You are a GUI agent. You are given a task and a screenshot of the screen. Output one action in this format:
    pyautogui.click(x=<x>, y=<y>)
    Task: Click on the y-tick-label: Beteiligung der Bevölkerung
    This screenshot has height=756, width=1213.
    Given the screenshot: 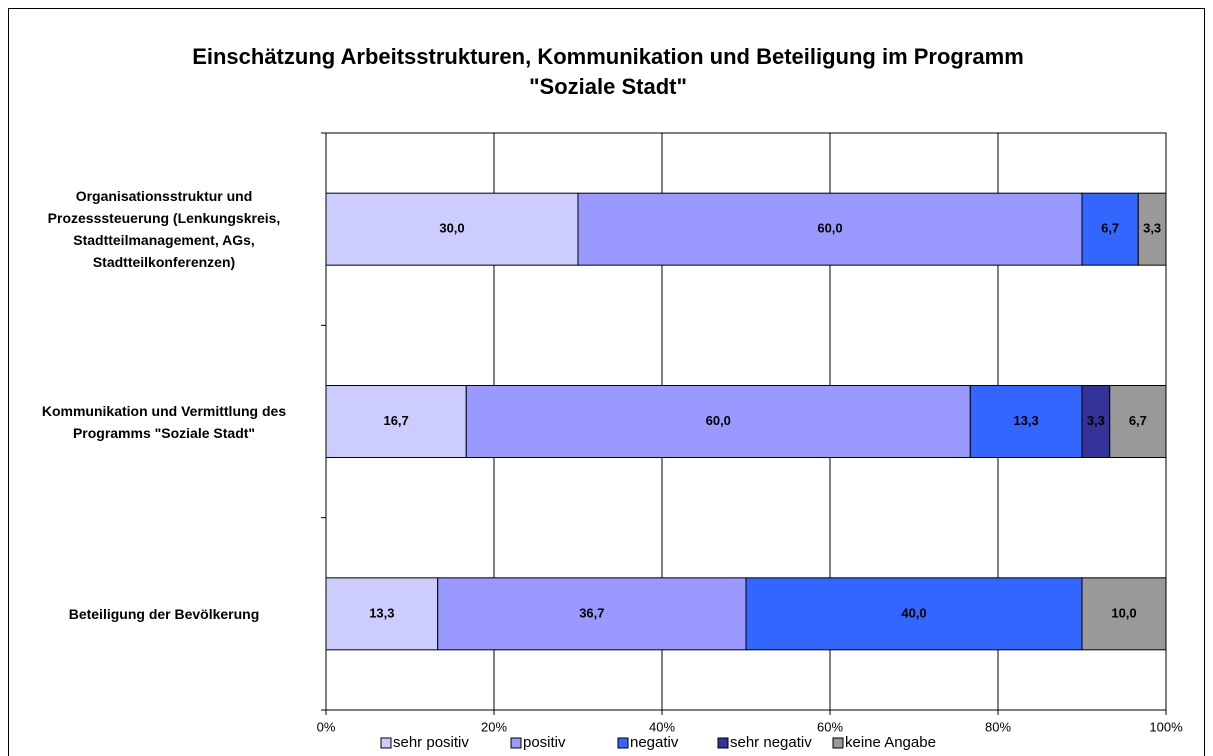 What is the action you would take?
    pyautogui.click(x=164, y=613)
    